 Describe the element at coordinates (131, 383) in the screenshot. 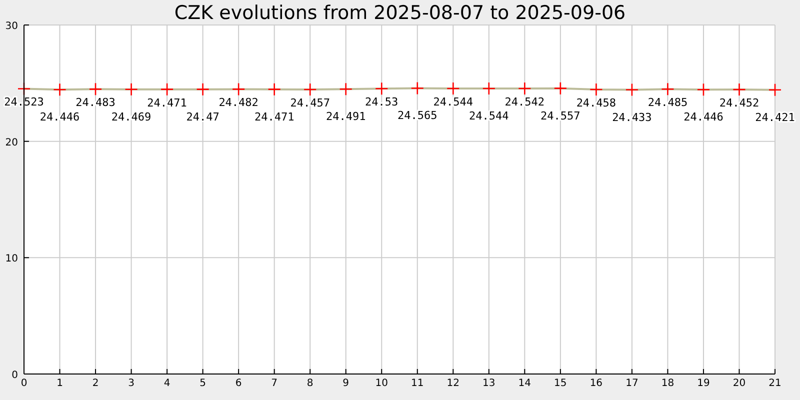

I see `x-tick-label: 3` at that location.